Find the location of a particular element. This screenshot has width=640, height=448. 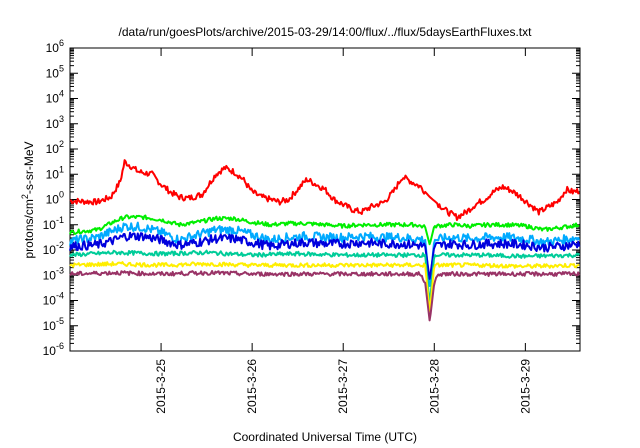

x-tick-label: 2015-3-25 is located at coordinates (161, 386).